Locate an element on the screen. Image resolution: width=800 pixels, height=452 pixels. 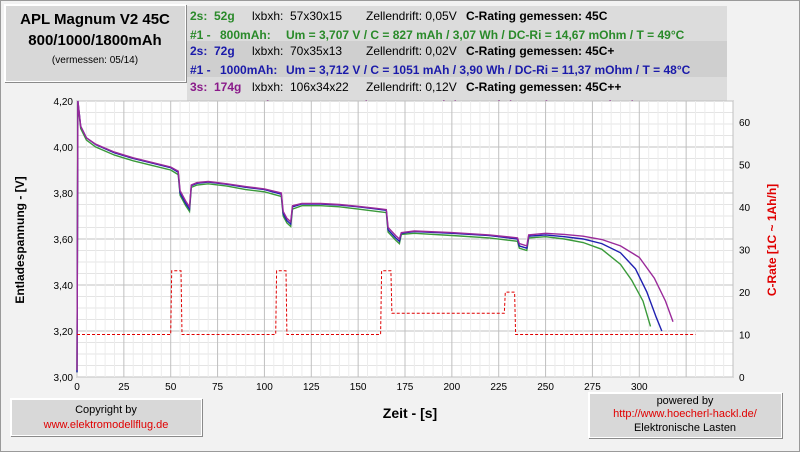
copyright-label: Copyright by is located at coordinates (106, 410).